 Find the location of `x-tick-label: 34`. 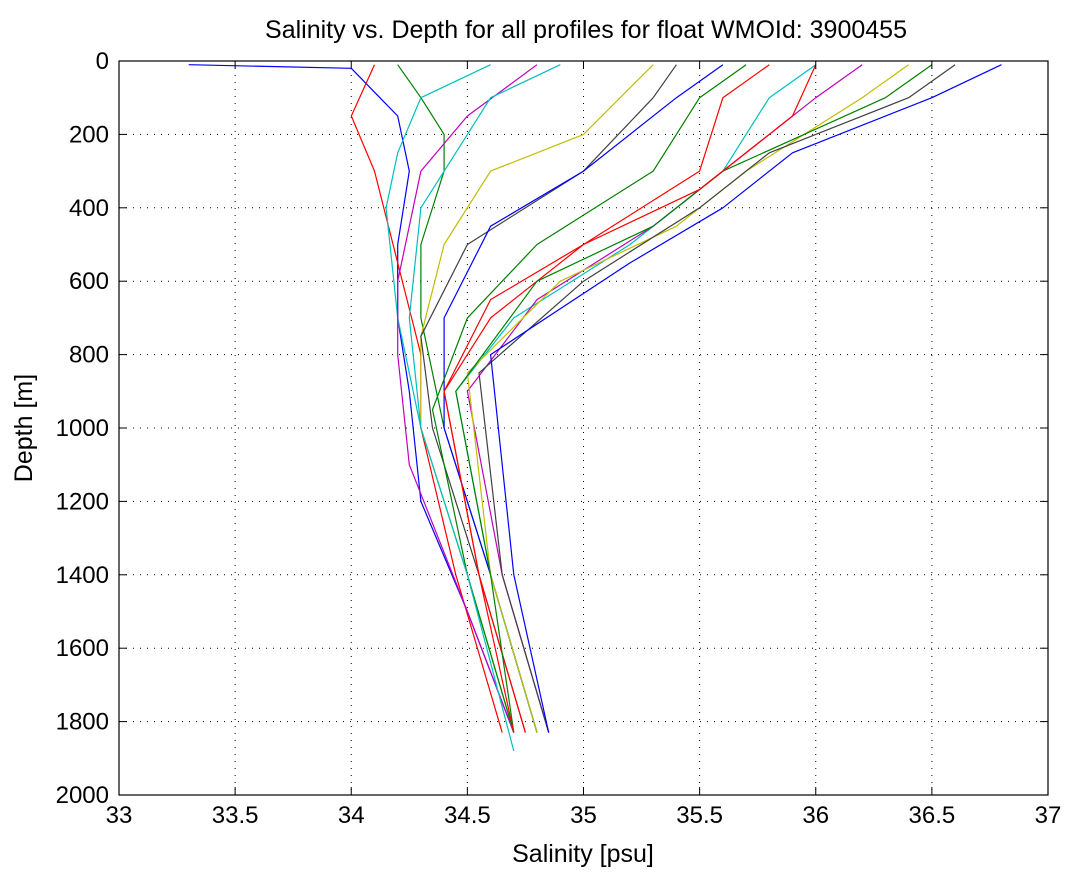

x-tick-label: 34 is located at coordinates (351, 815).